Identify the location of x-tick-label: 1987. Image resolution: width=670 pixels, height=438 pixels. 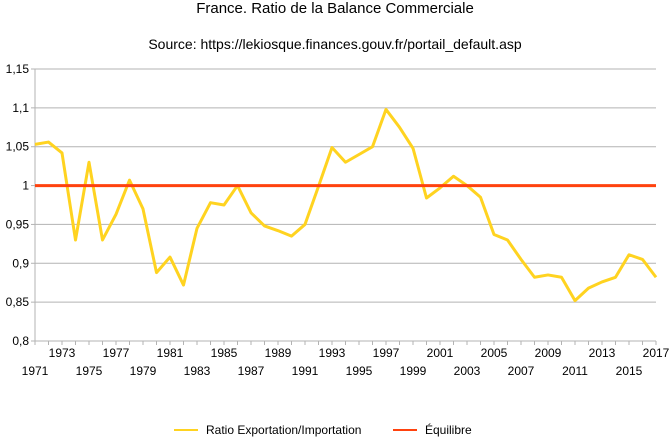
(251, 371).